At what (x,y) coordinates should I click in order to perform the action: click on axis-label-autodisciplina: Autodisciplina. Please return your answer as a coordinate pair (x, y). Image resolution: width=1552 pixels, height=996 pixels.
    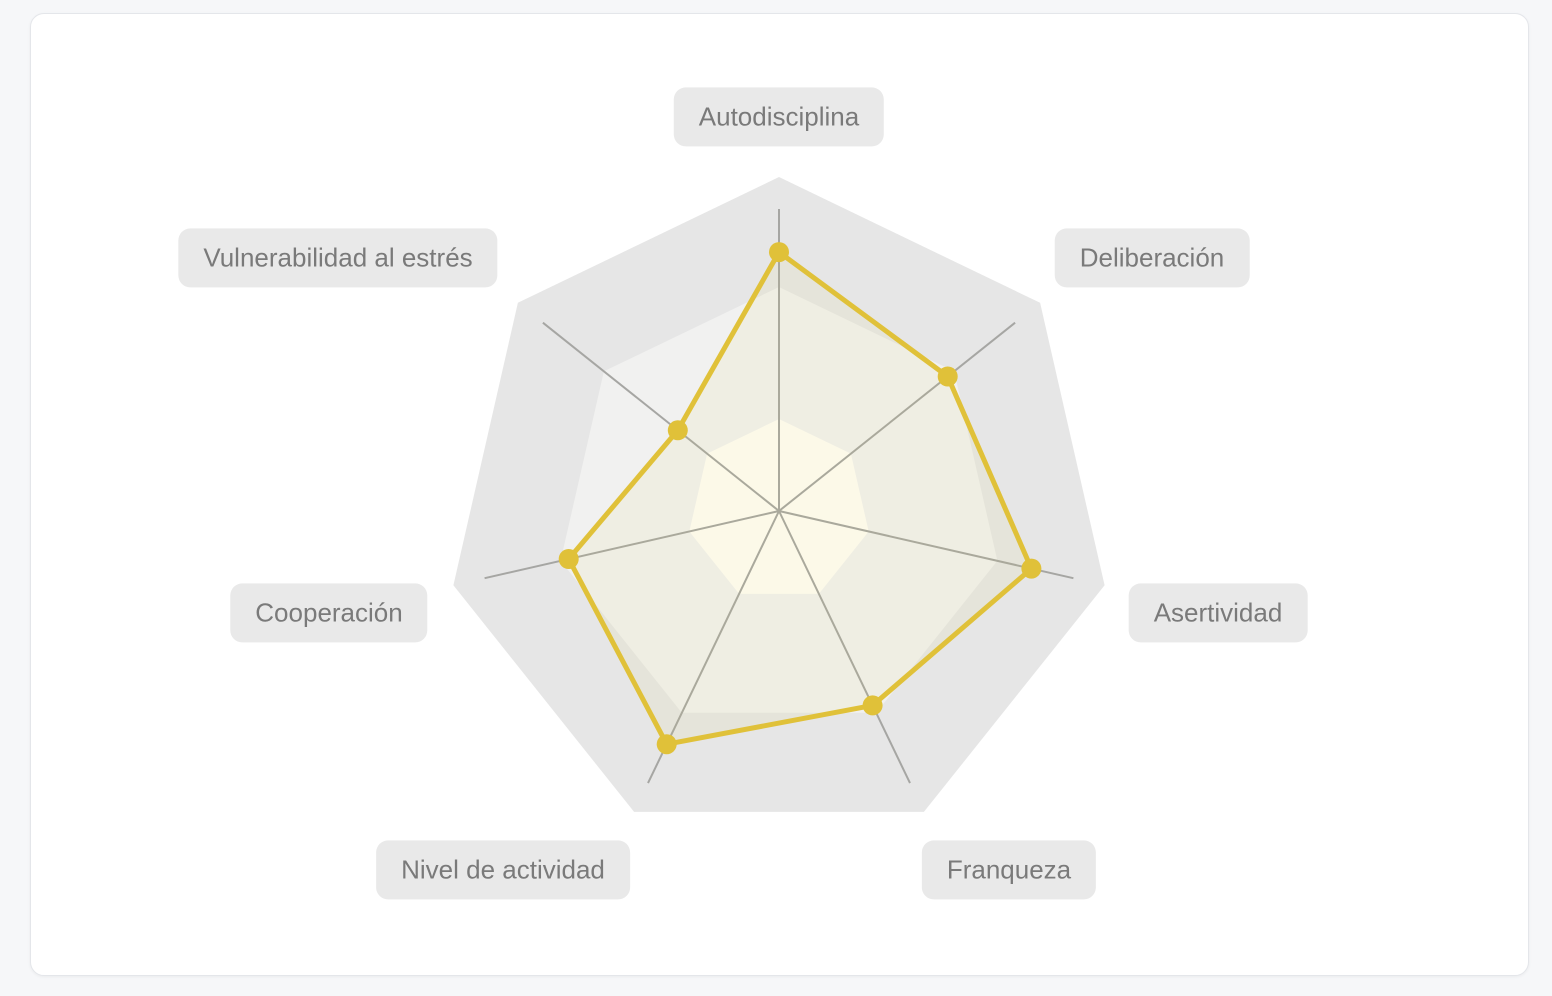
    Looking at the image, I should click on (779, 117).